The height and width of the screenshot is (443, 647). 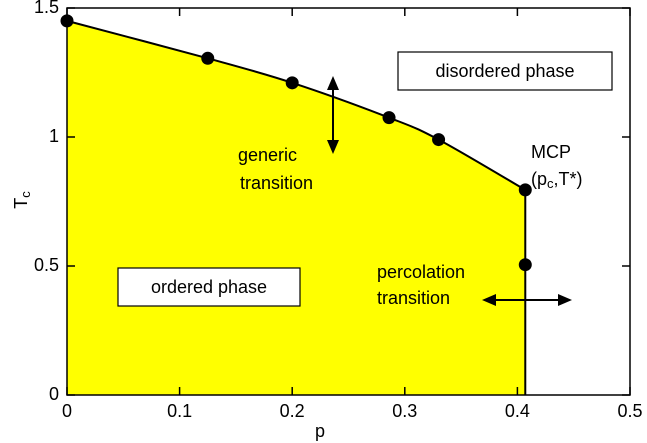 I want to click on x-tick-label: 0, so click(x=67, y=411).